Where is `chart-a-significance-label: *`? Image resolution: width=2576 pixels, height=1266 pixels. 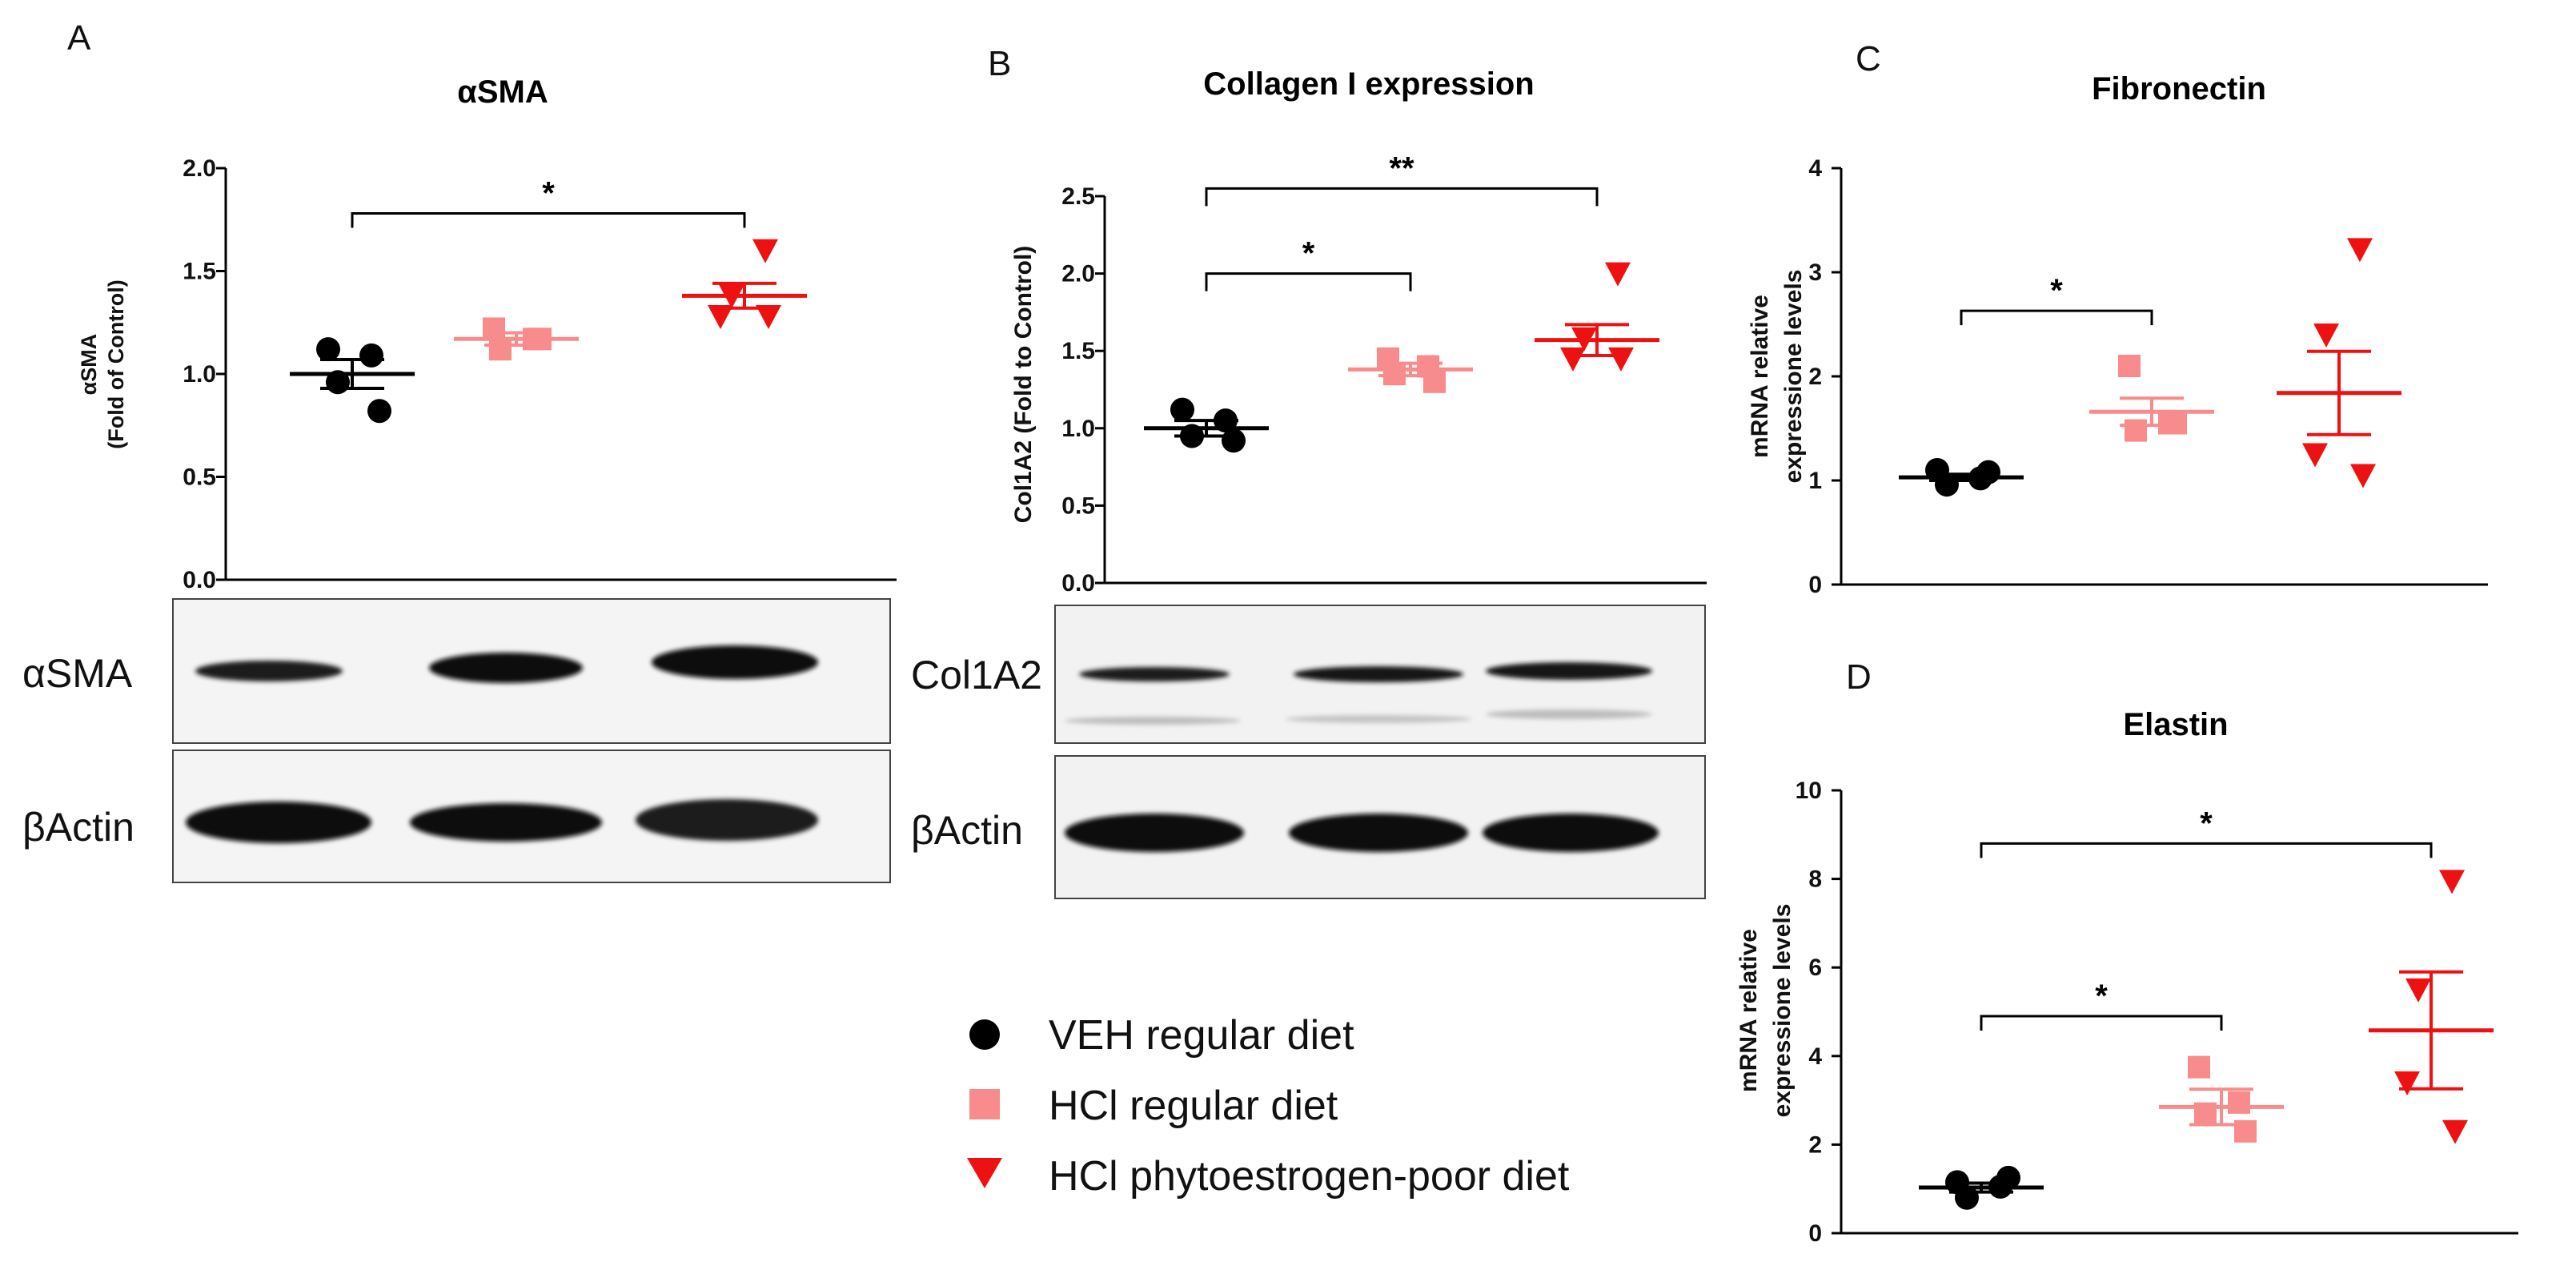
chart-a-significance-label: * is located at coordinates (548, 193).